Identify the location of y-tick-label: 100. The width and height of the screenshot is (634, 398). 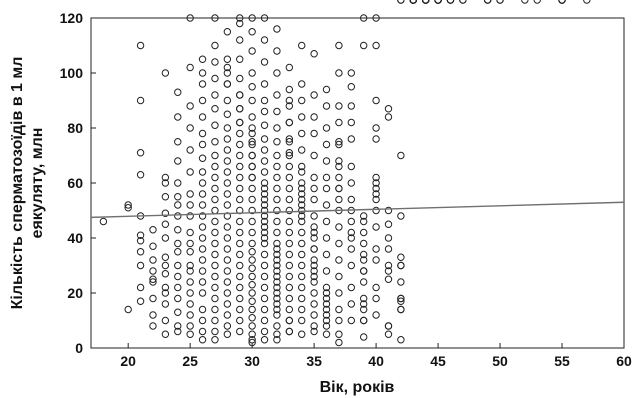
(72, 73).